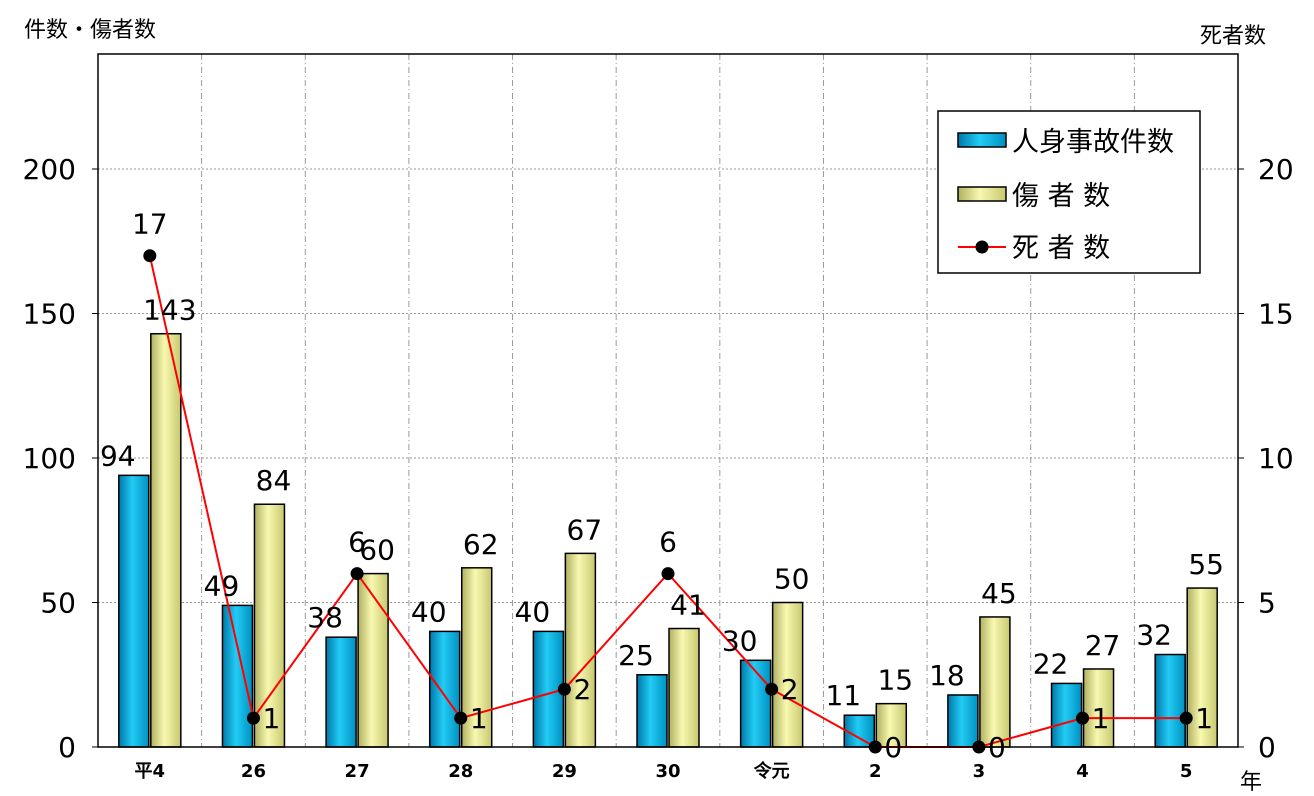  I want to click on x-tick-label: 2, so click(875, 771).